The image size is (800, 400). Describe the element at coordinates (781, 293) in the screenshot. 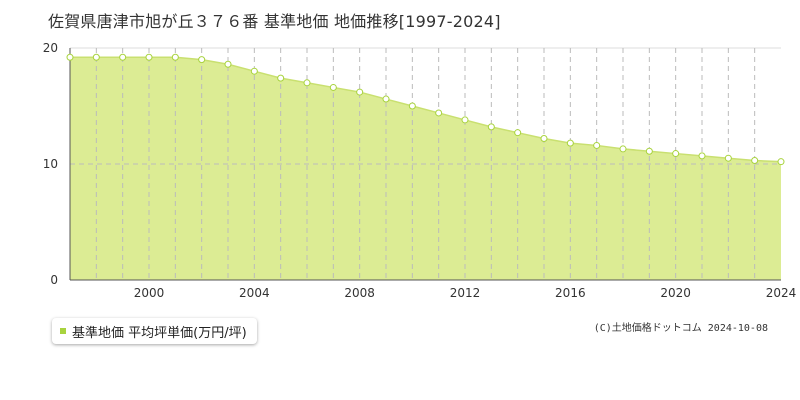

I see `x-tick-label: 2024` at that location.